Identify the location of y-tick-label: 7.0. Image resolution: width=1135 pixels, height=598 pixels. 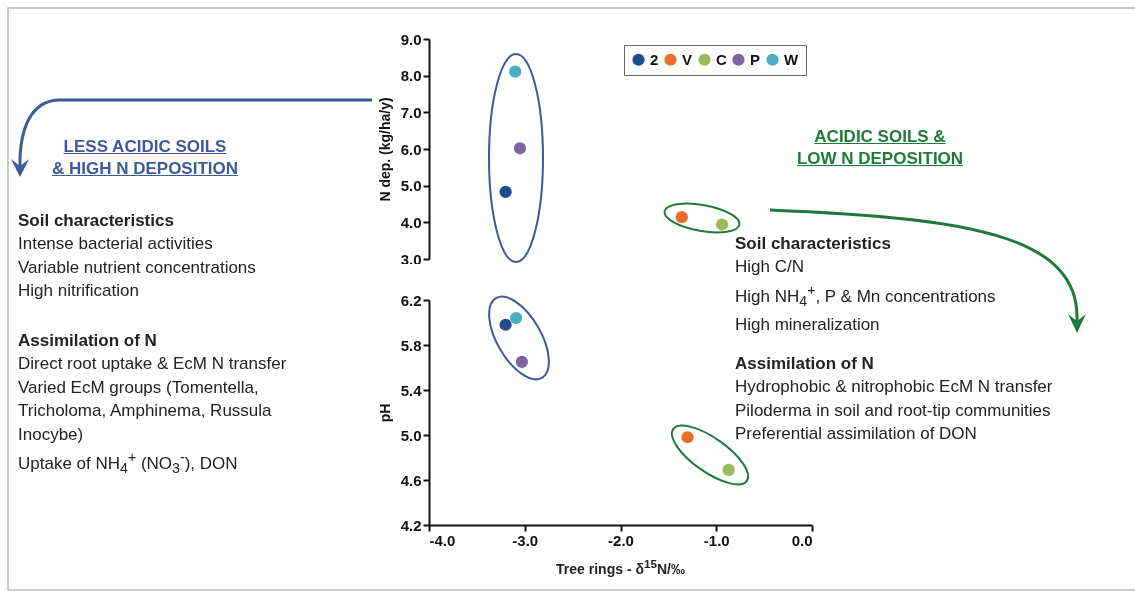
(411, 112).